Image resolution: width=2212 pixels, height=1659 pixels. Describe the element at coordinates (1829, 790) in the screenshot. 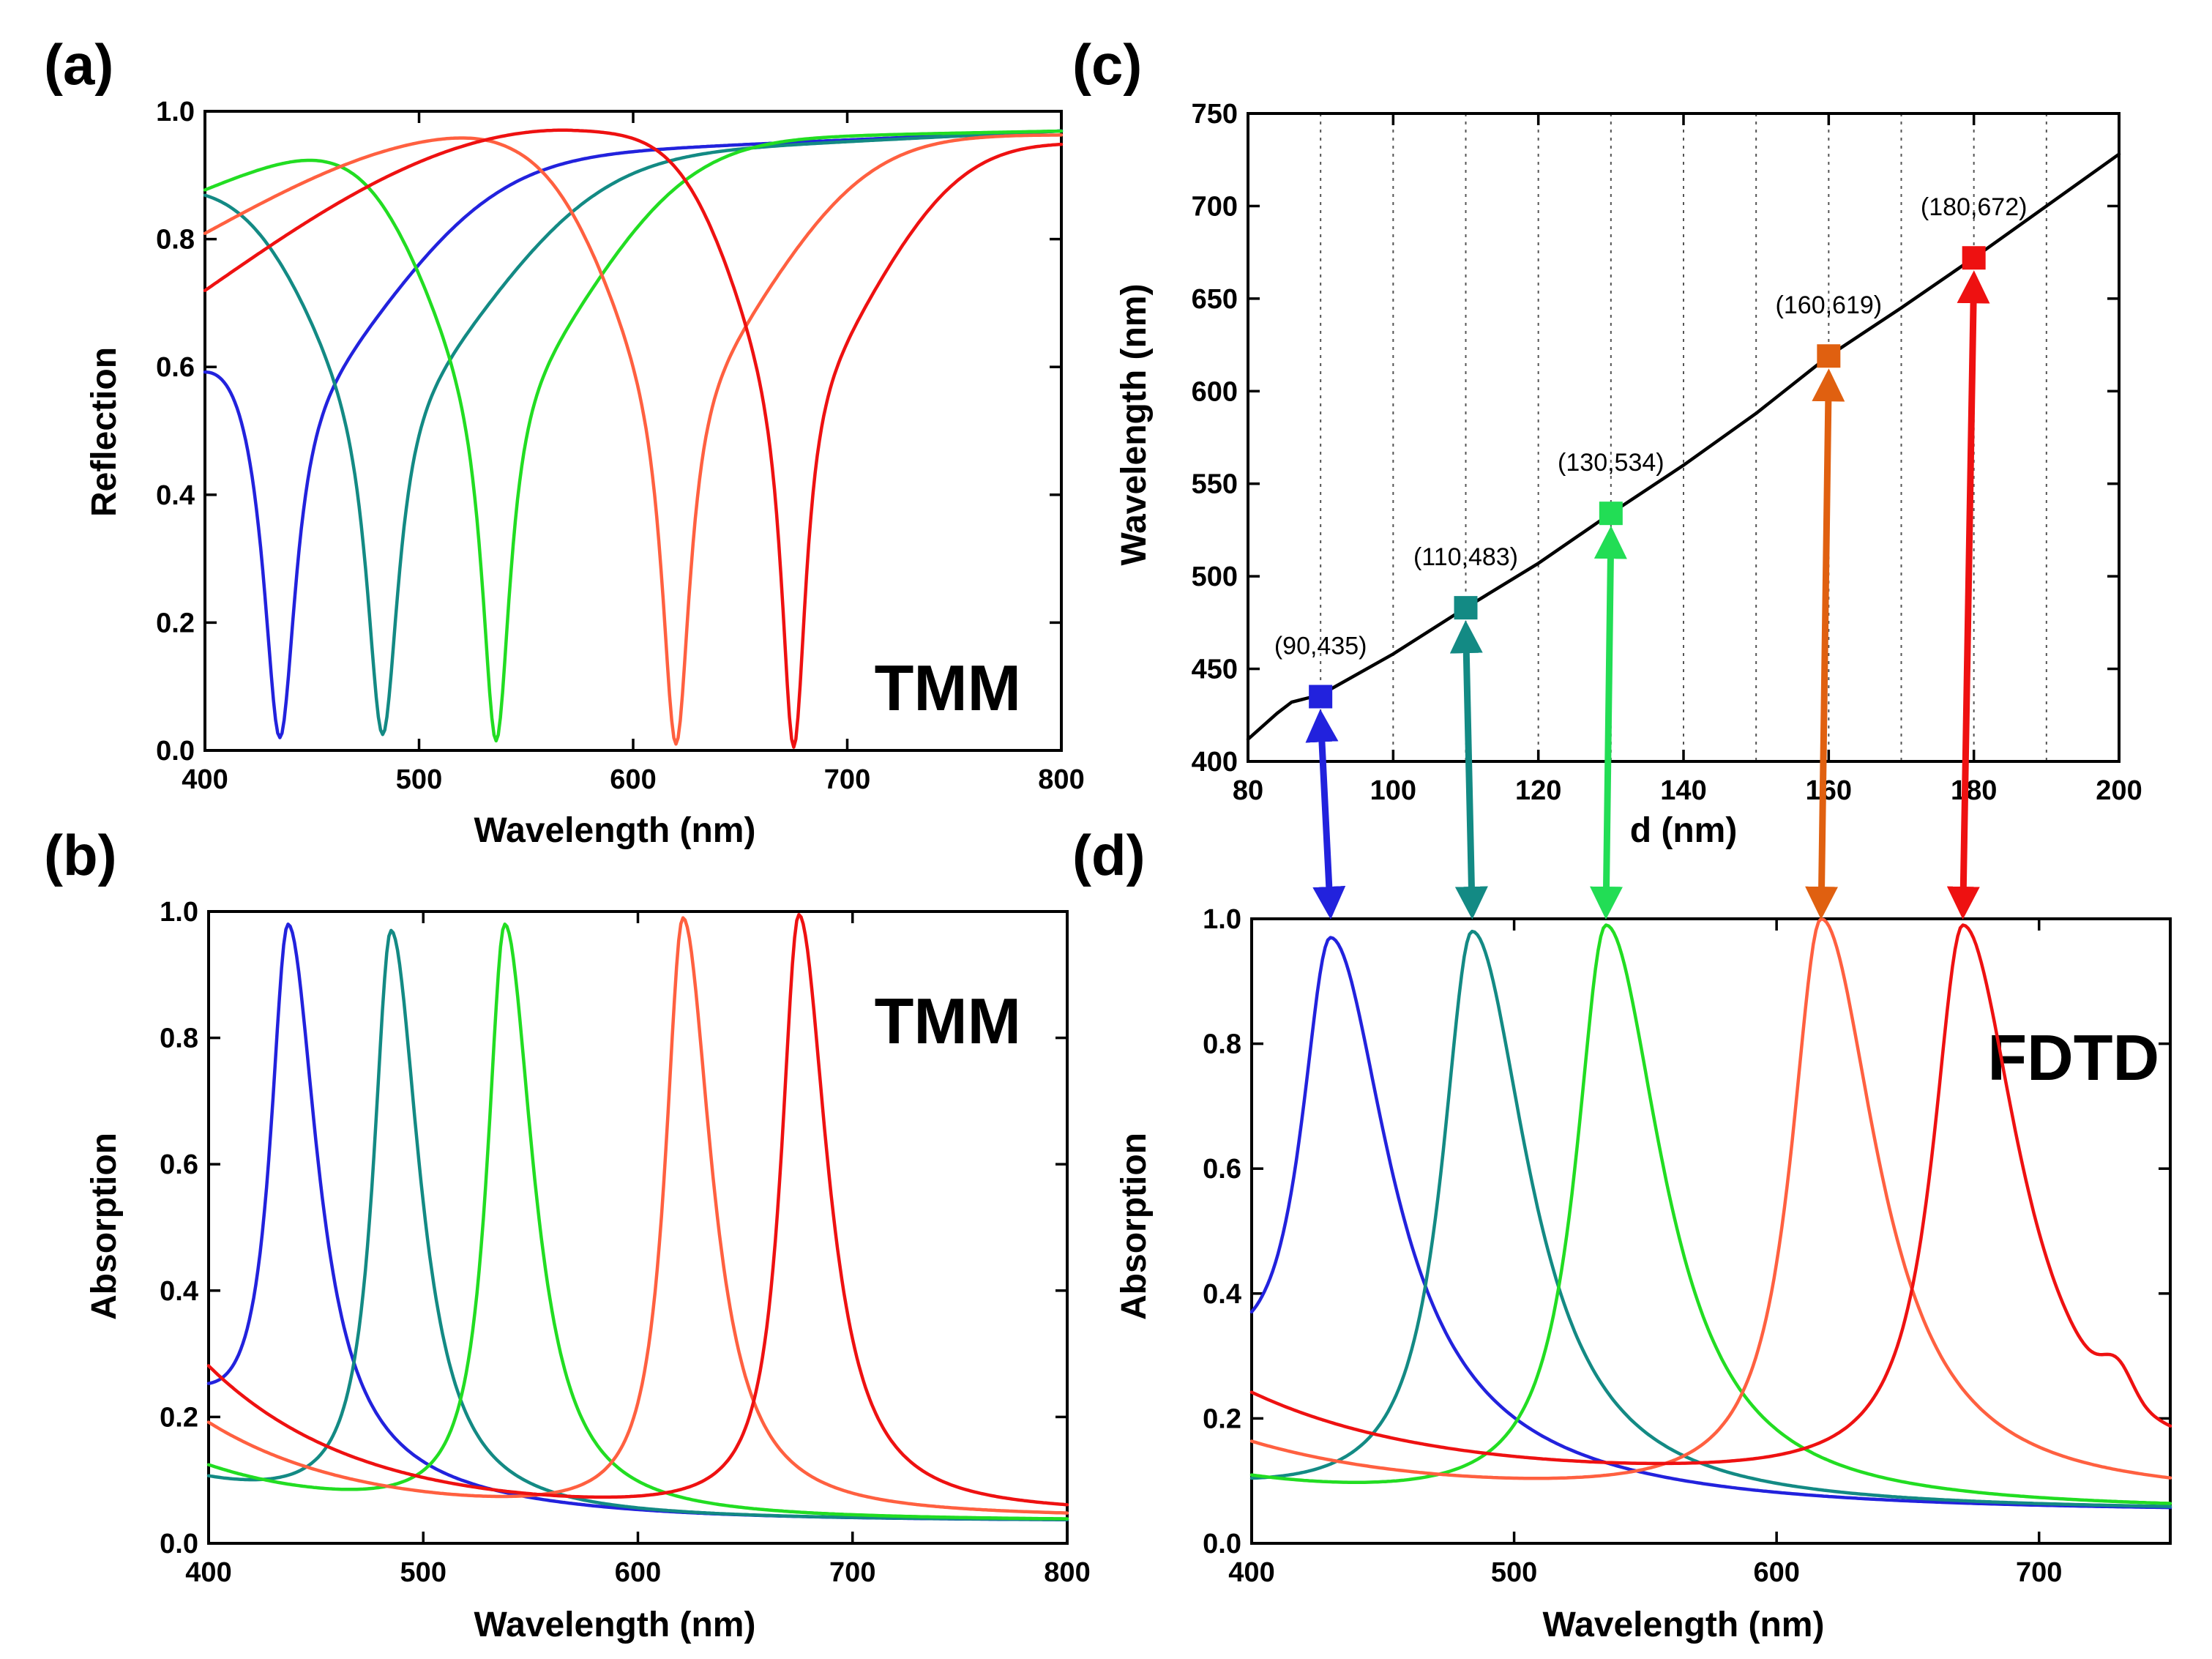

I see `panel-c-xtick-label: 160` at that location.